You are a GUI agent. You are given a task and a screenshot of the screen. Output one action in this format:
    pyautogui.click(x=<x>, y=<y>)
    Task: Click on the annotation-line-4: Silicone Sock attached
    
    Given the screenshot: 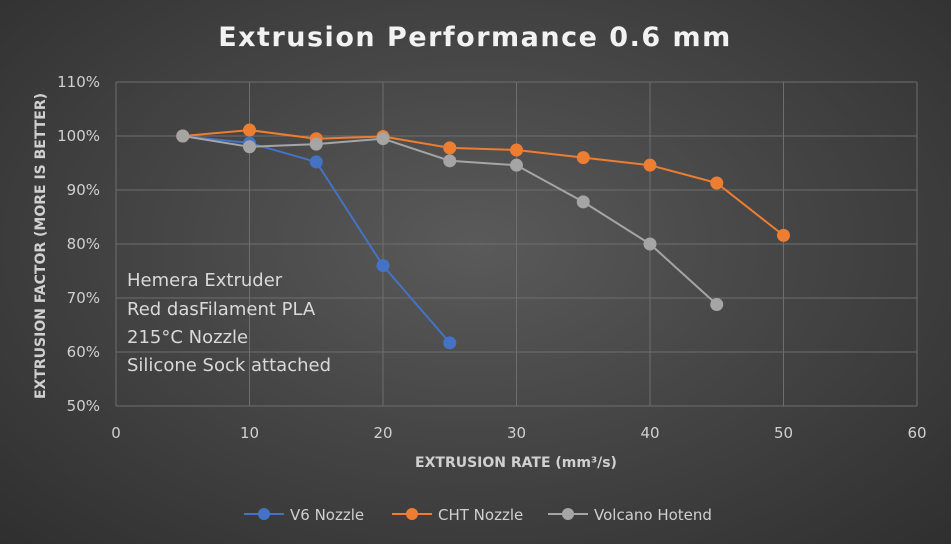 What is the action you would take?
    pyautogui.click(x=229, y=365)
    